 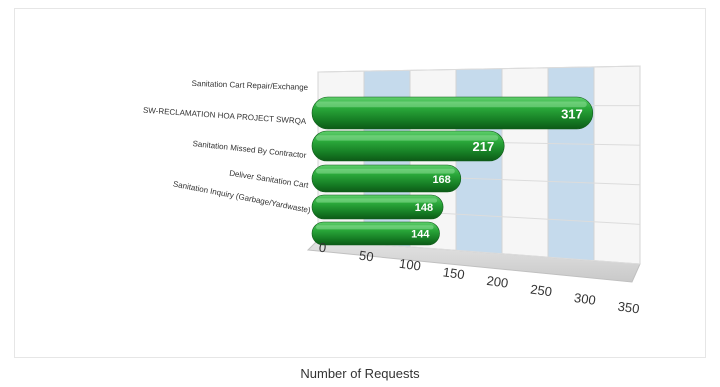 What do you see at coordinates (541, 290) in the screenshot?
I see `x-tick-label: 250` at bounding box center [541, 290].